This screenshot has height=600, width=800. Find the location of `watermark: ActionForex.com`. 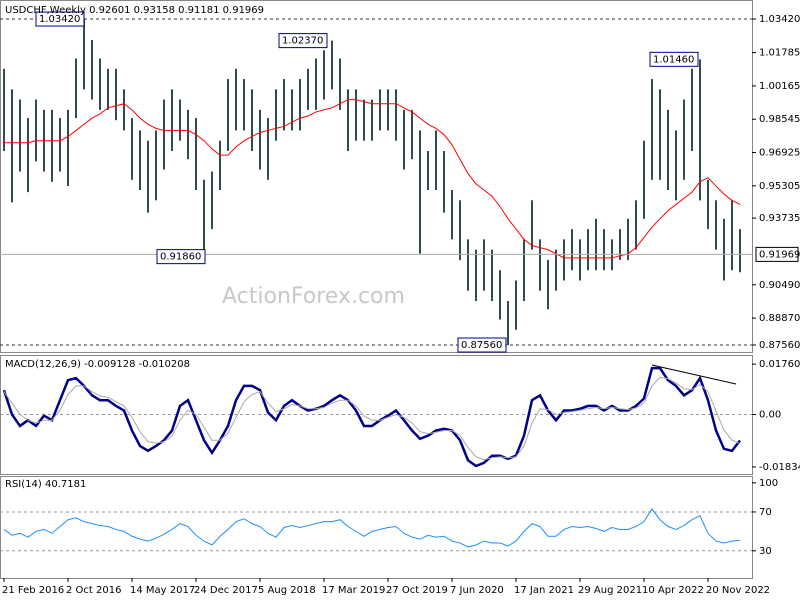

watermark: ActionForex.com is located at coordinates (313, 296).